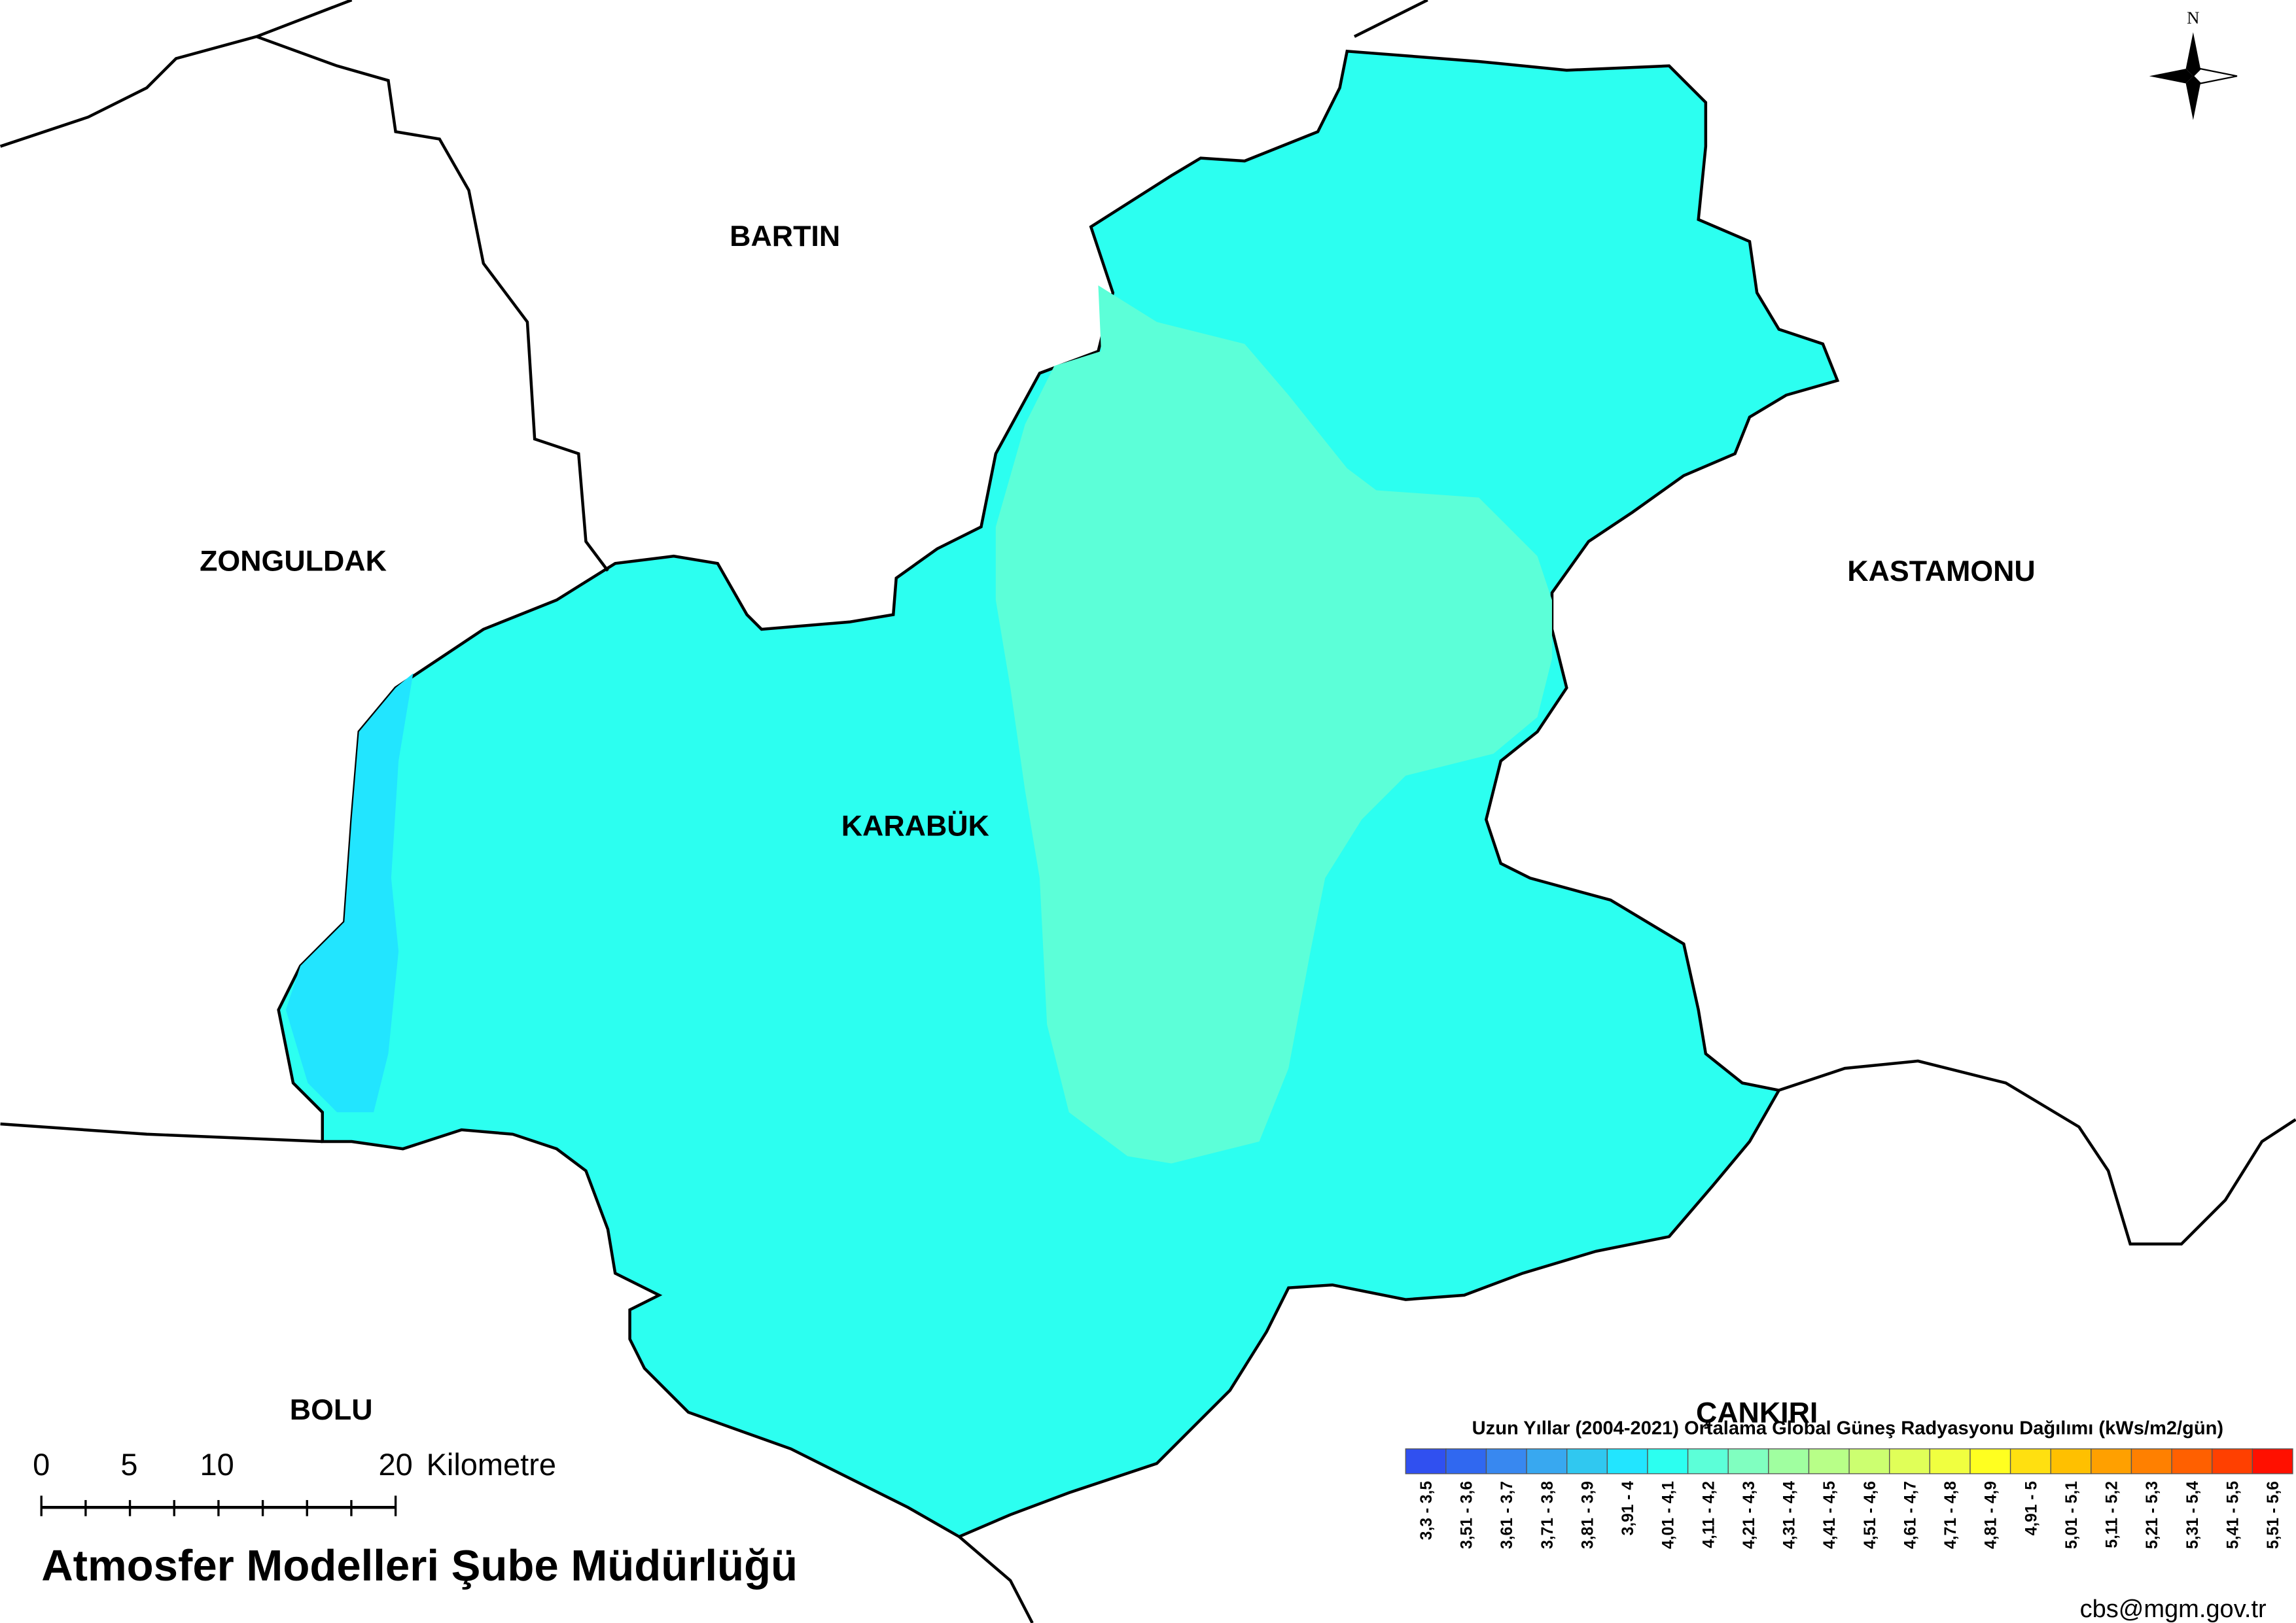 This screenshot has width=2296, height=1623. What do you see at coordinates (217, 1465) in the screenshot?
I see `scale-label: 10` at bounding box center [217, 1465].